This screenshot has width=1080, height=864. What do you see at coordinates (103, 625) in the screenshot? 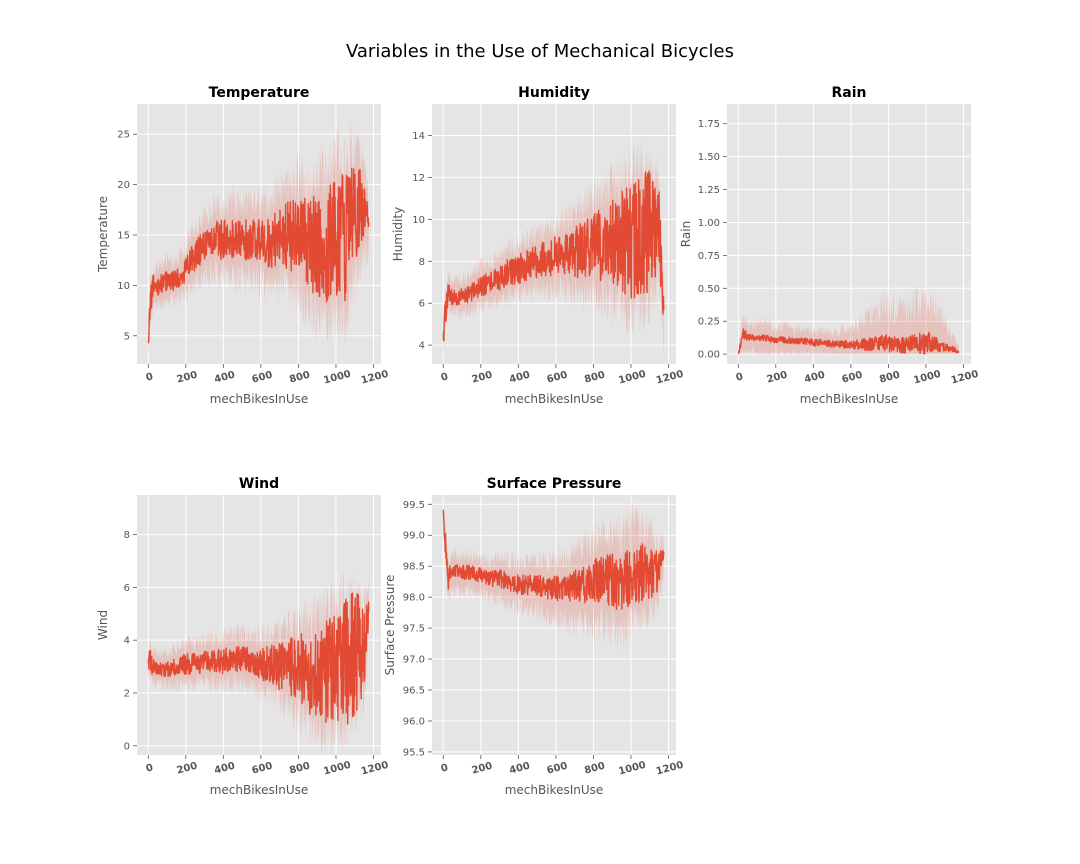
I see `y-axis-label: Wind` at bounding box center [103, 625].